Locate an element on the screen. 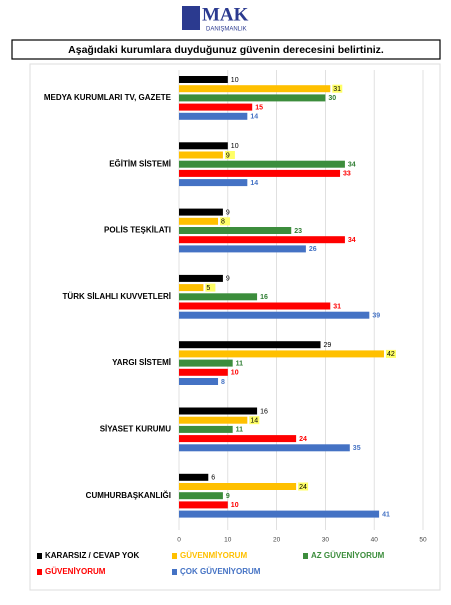  value-label: 8 is located at coordinates (223, 222).